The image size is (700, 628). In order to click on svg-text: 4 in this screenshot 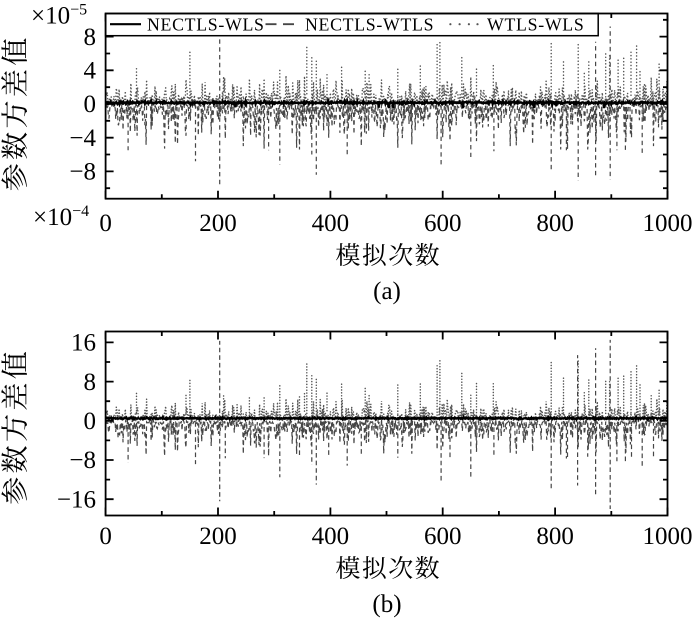, I will do `click(90, 71)`.